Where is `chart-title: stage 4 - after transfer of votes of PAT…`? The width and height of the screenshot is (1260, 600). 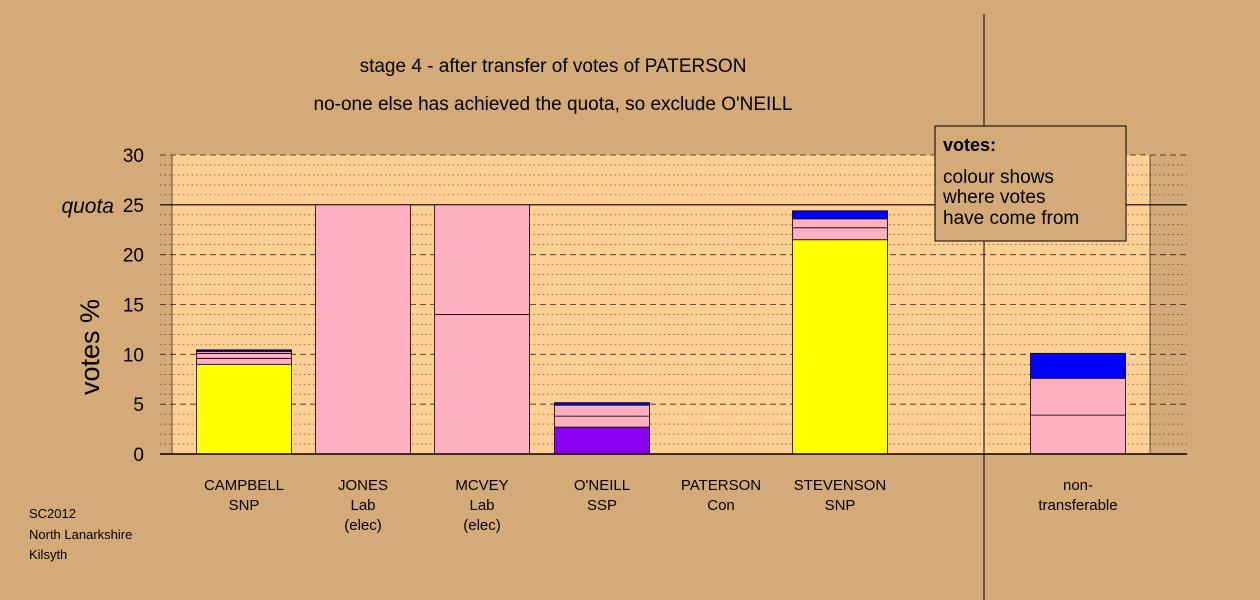 chart-title: stage 4 - after transfer of votes of PAT… is located at coordinates (553, 66).